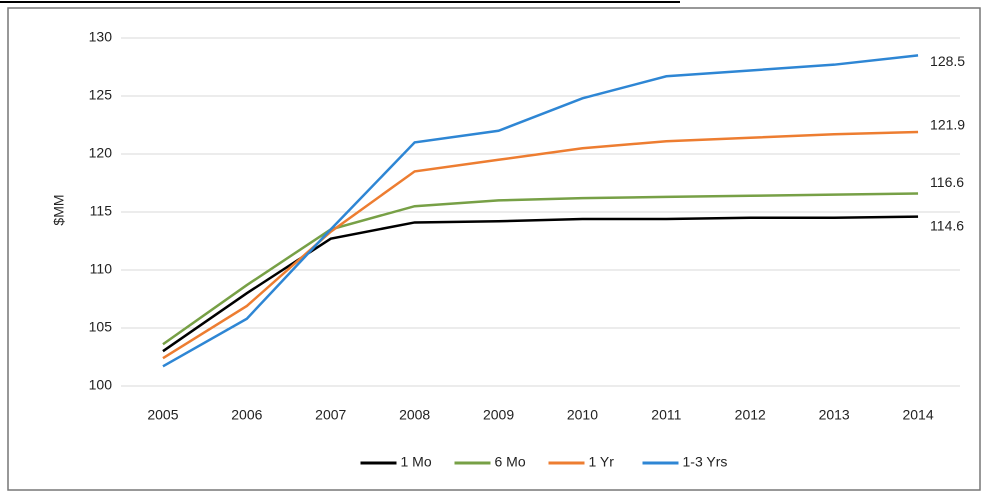  What do you see at coordinates (414, 415) in the screenshot?
I see `x-tick-label: 2008` at bounding box center [414, 415].